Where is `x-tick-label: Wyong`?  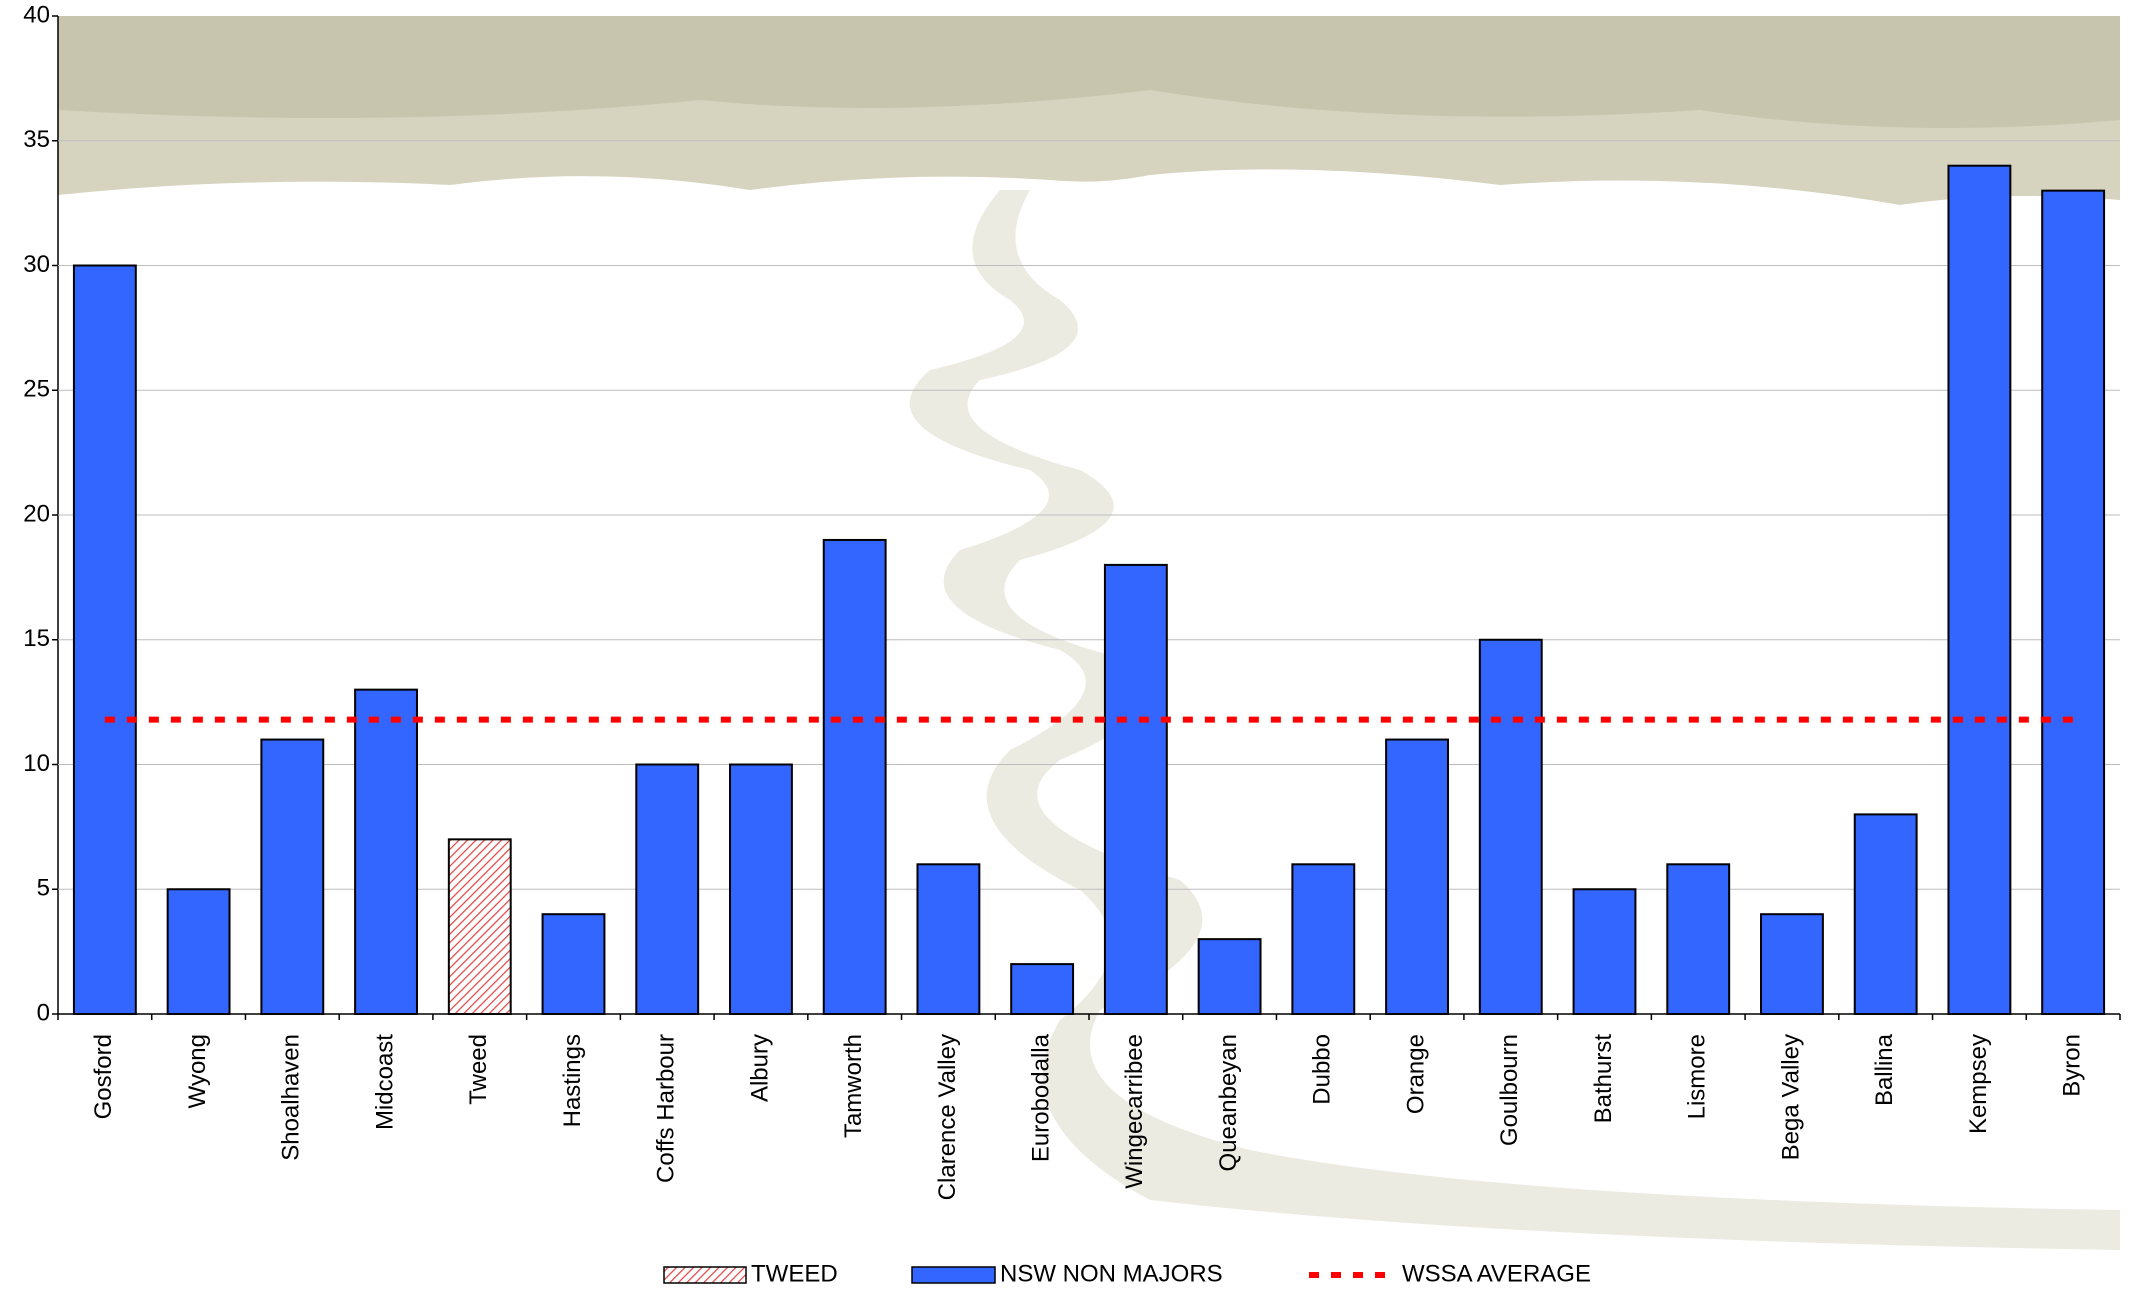 x-tick-label: Wyong is located at coordinates (197, 1071).